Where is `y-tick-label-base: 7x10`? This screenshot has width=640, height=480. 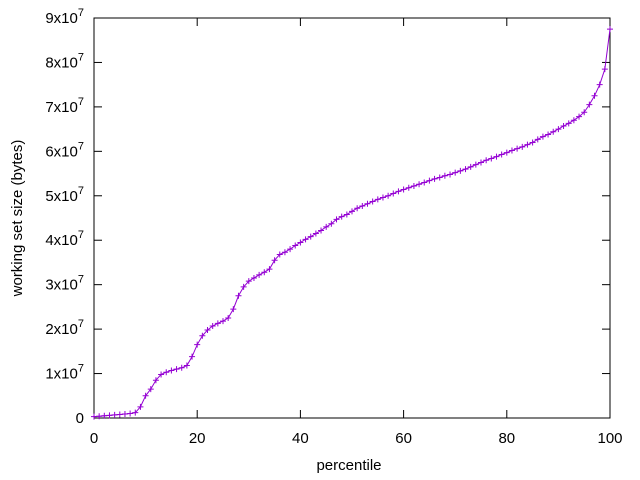
y-tick-label-base: 7x10 is located at coordinates (61, 107).